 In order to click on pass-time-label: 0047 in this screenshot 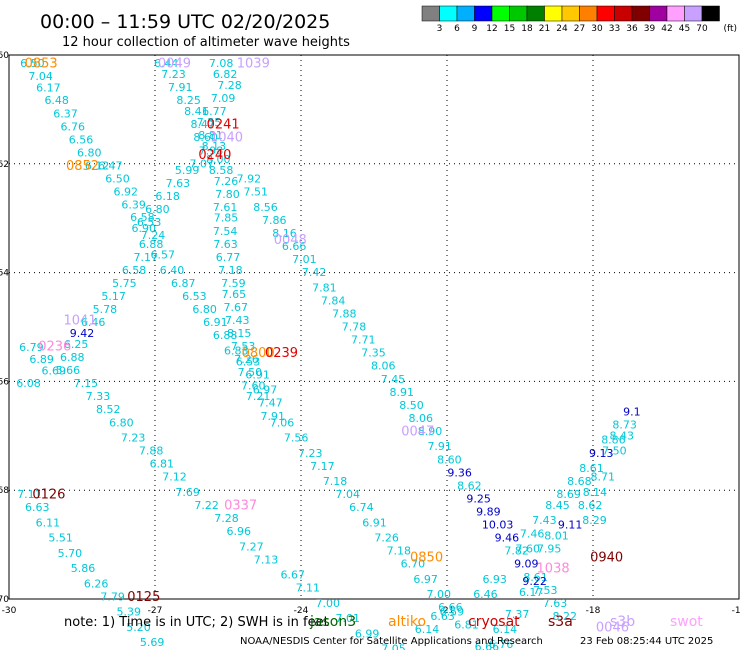, I will do `click(417, 431)`.